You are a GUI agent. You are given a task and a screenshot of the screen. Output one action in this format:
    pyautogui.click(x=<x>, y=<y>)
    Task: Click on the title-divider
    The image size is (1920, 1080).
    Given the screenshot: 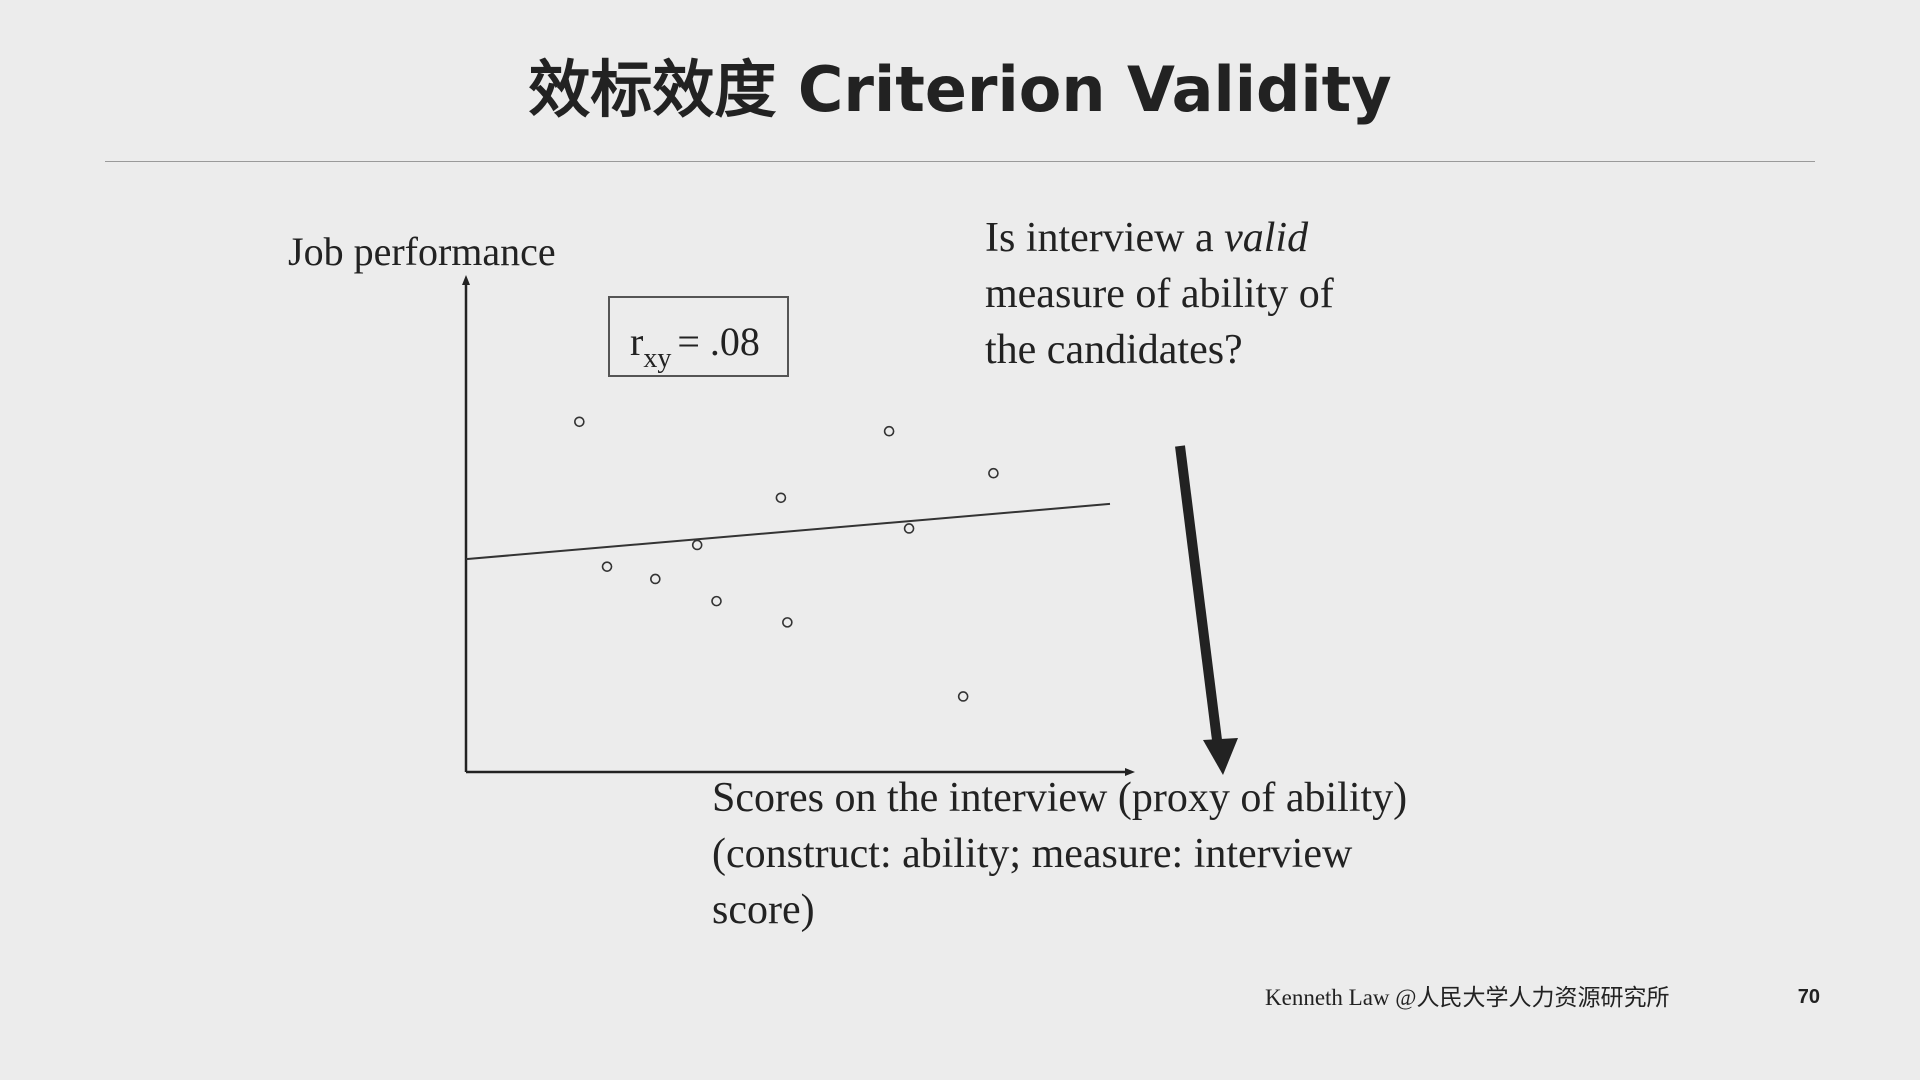 What is the action you would take?
    pyautogui.click(x=960, y=161)
    